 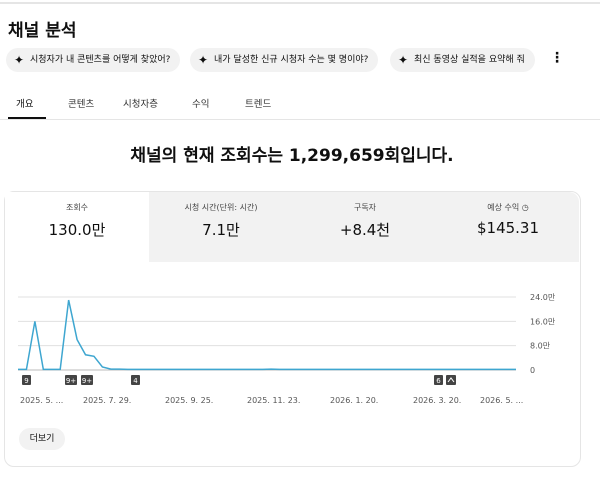 I want to click on marker-label: 4, so click(x=135, y=381).